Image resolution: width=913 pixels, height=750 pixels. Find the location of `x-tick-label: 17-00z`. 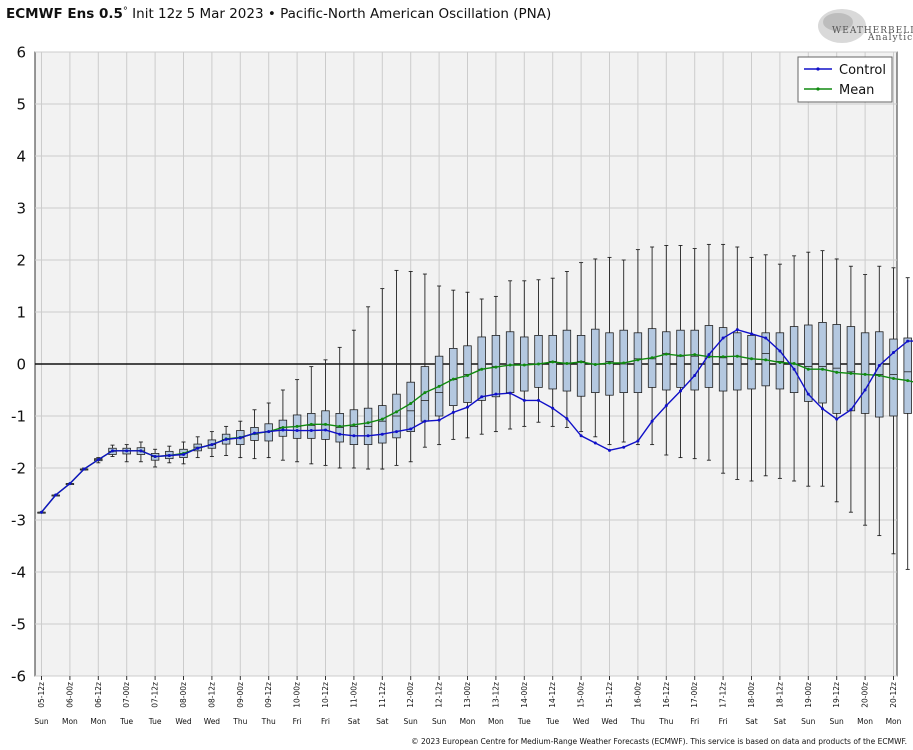

x-tick-label: 17-00z is located at coordinates (694, 695).